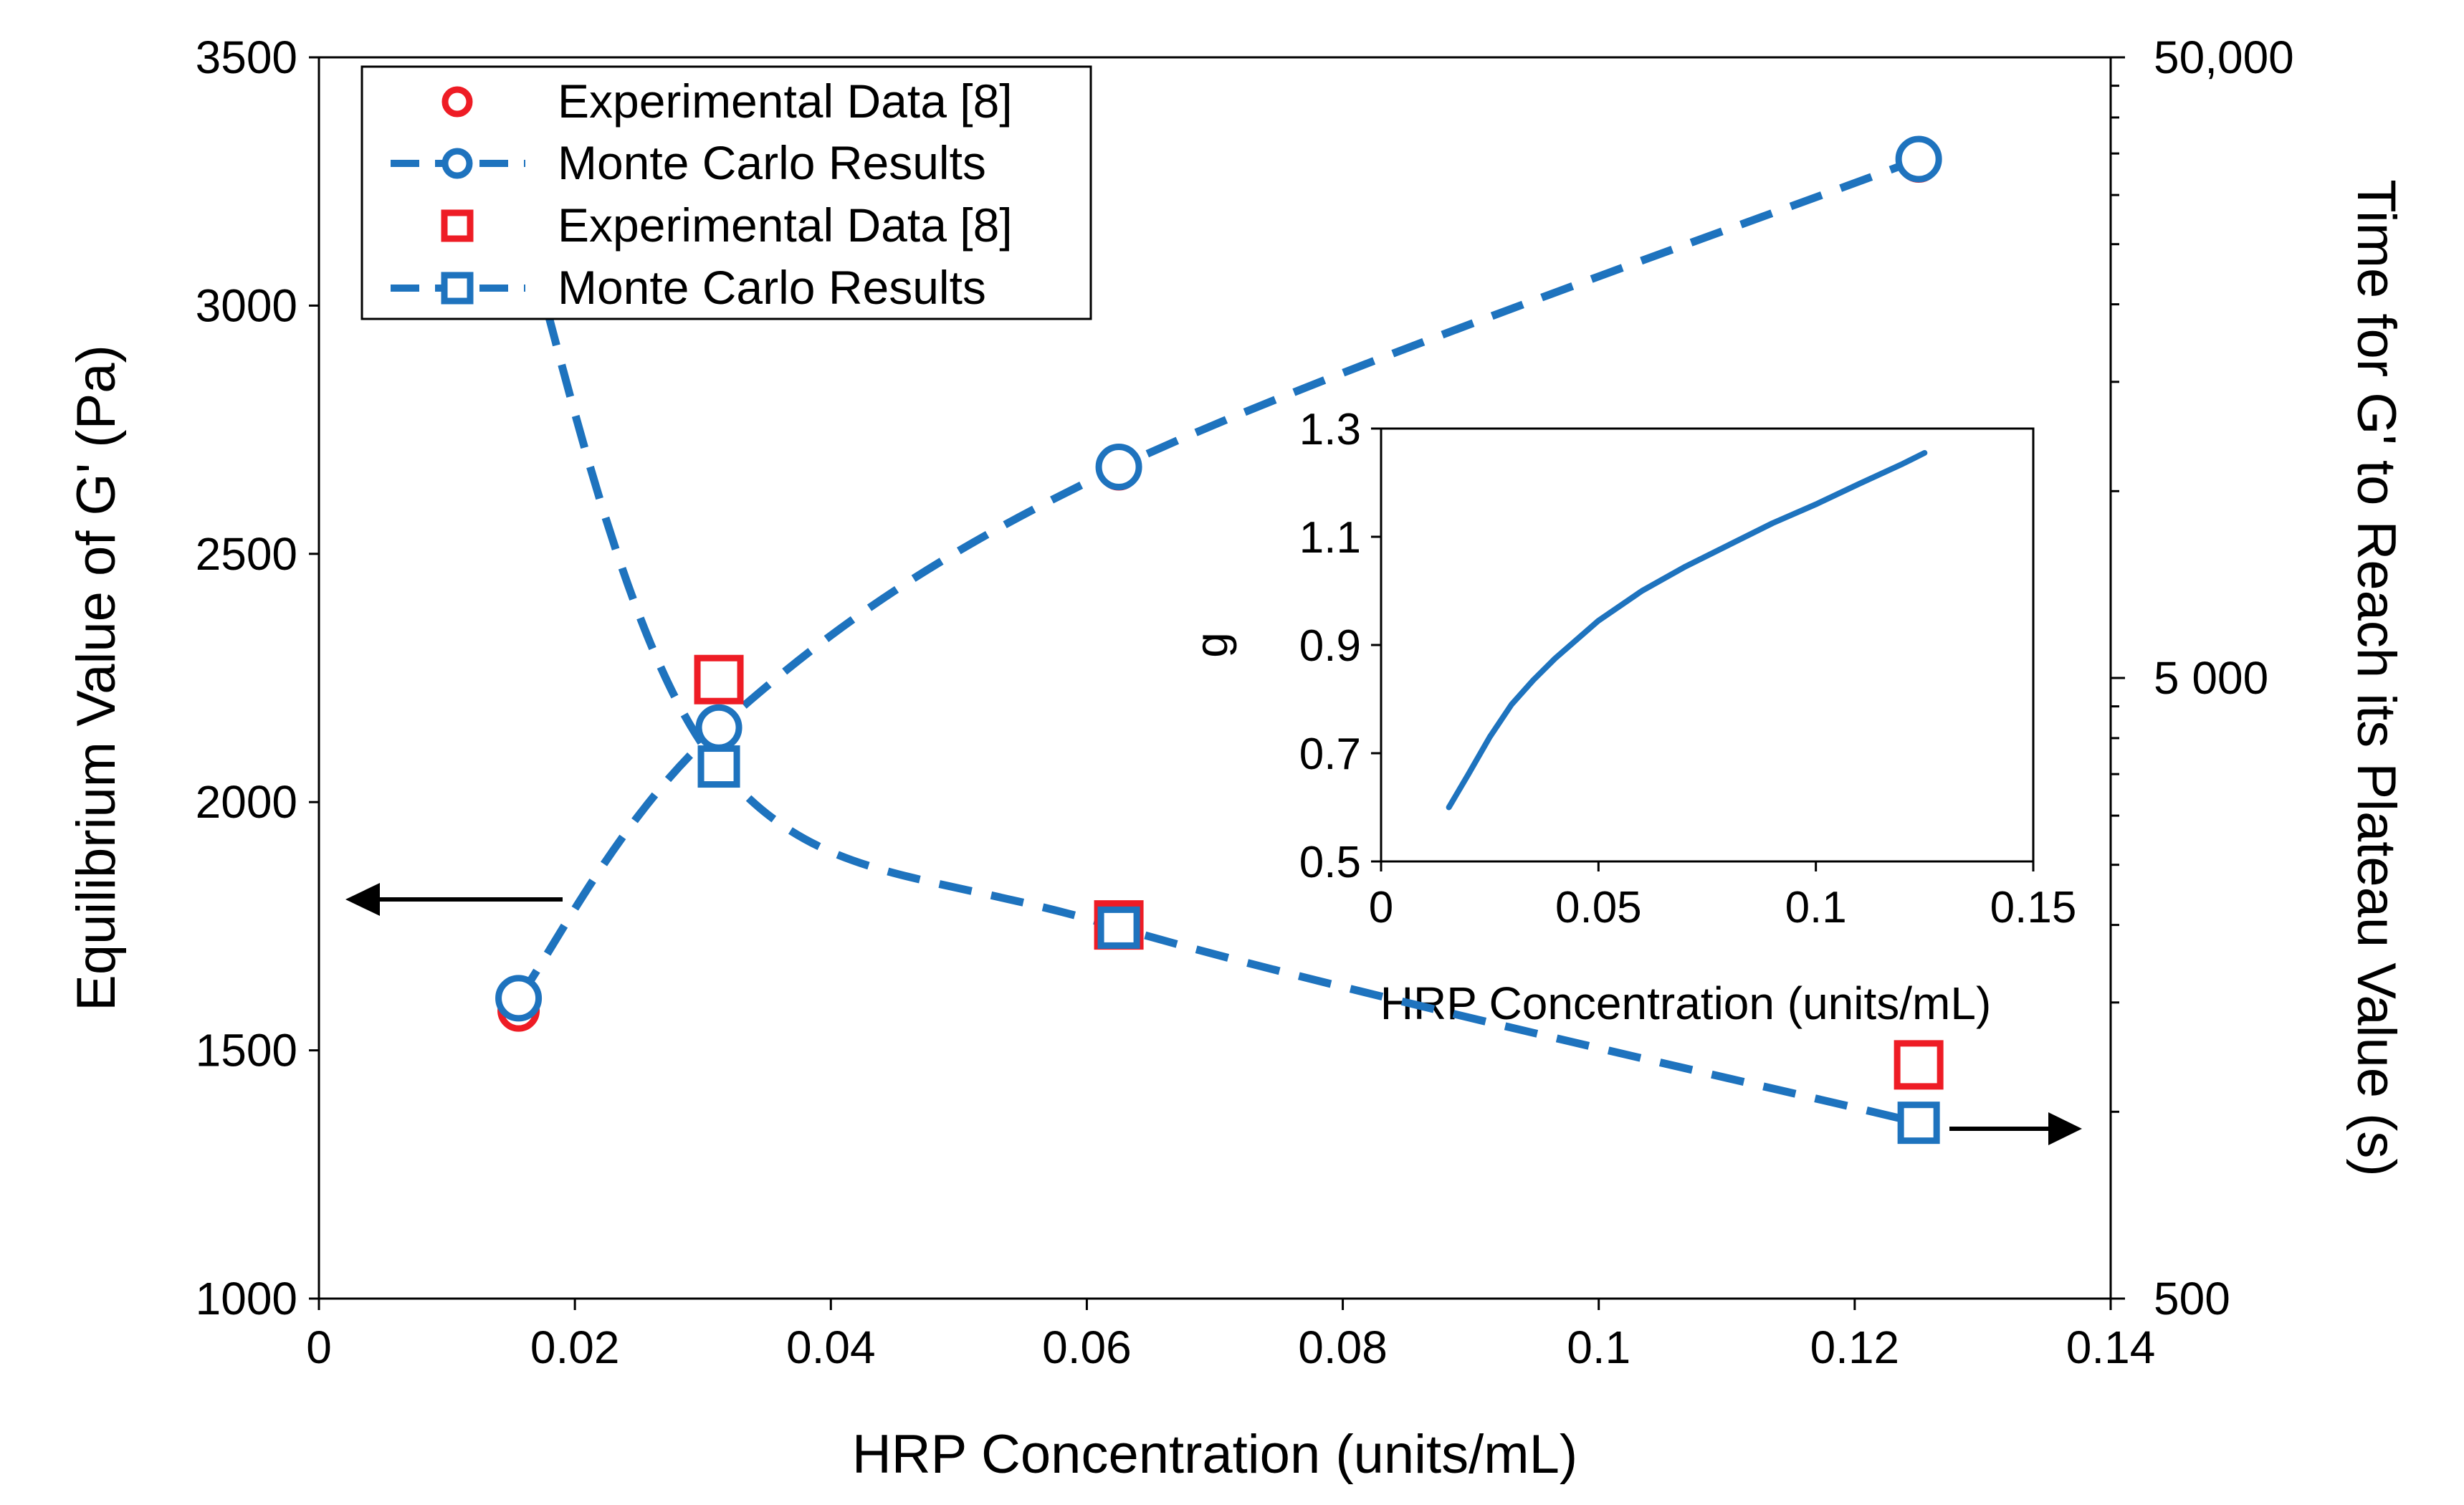 Image resolution: width=2464 pixels, height=1505 pixels. Describe the element at coordinates (1330, 754) in the screenshot. I see `inset-y-tick-label: 0.7` at that location.